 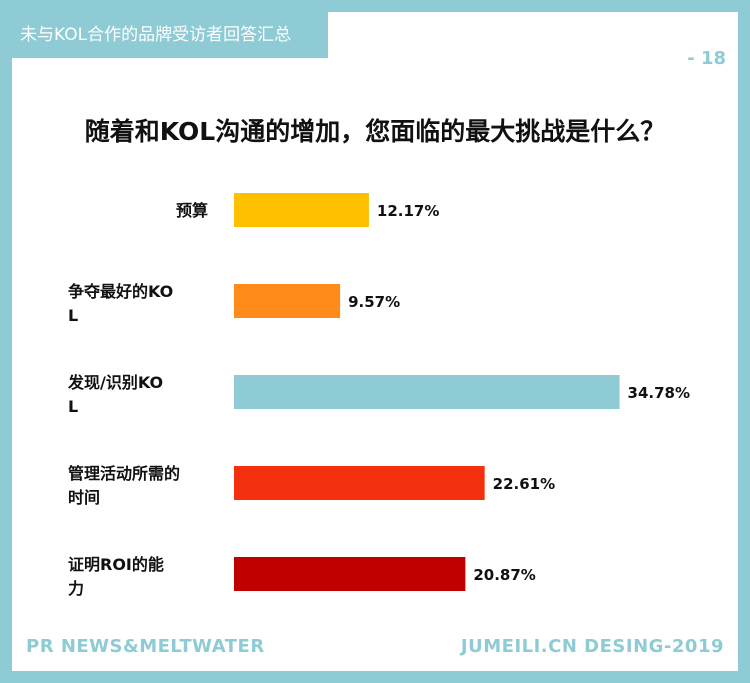 What do you see at coordinates (124, 485) in the screenshot?
I see `category-label-3: 管理活动所需的时间` at bounding box center [124, 485].